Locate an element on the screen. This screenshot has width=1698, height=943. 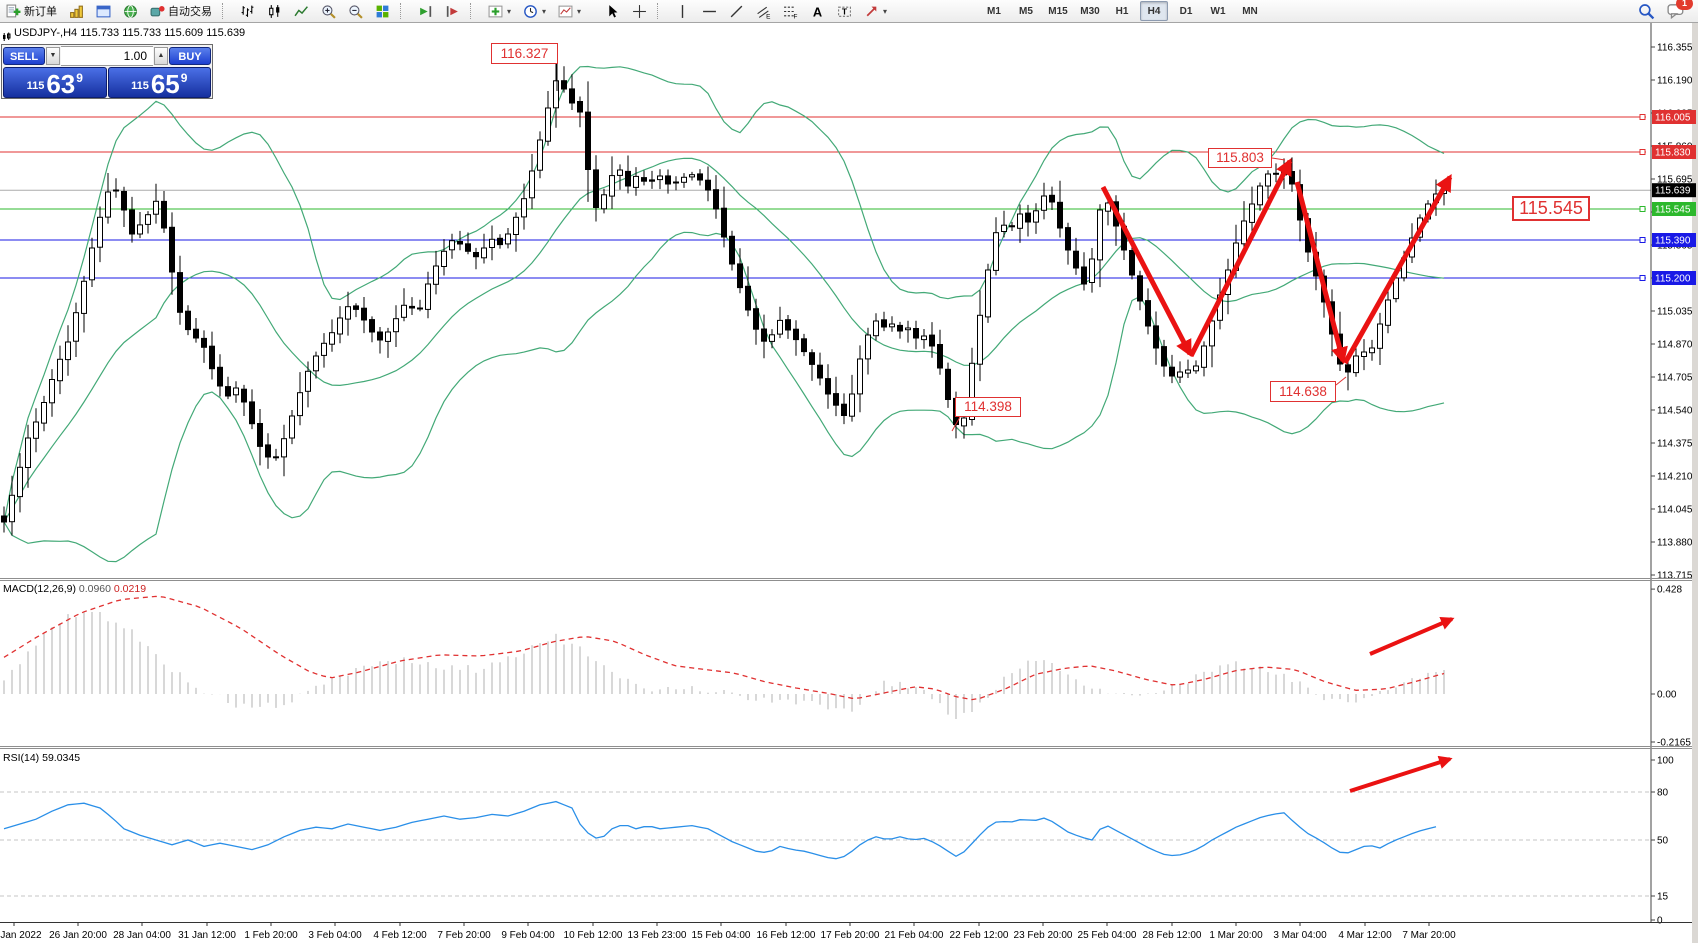
label-115803: 115.803 is located at coordinates (1240, 158).